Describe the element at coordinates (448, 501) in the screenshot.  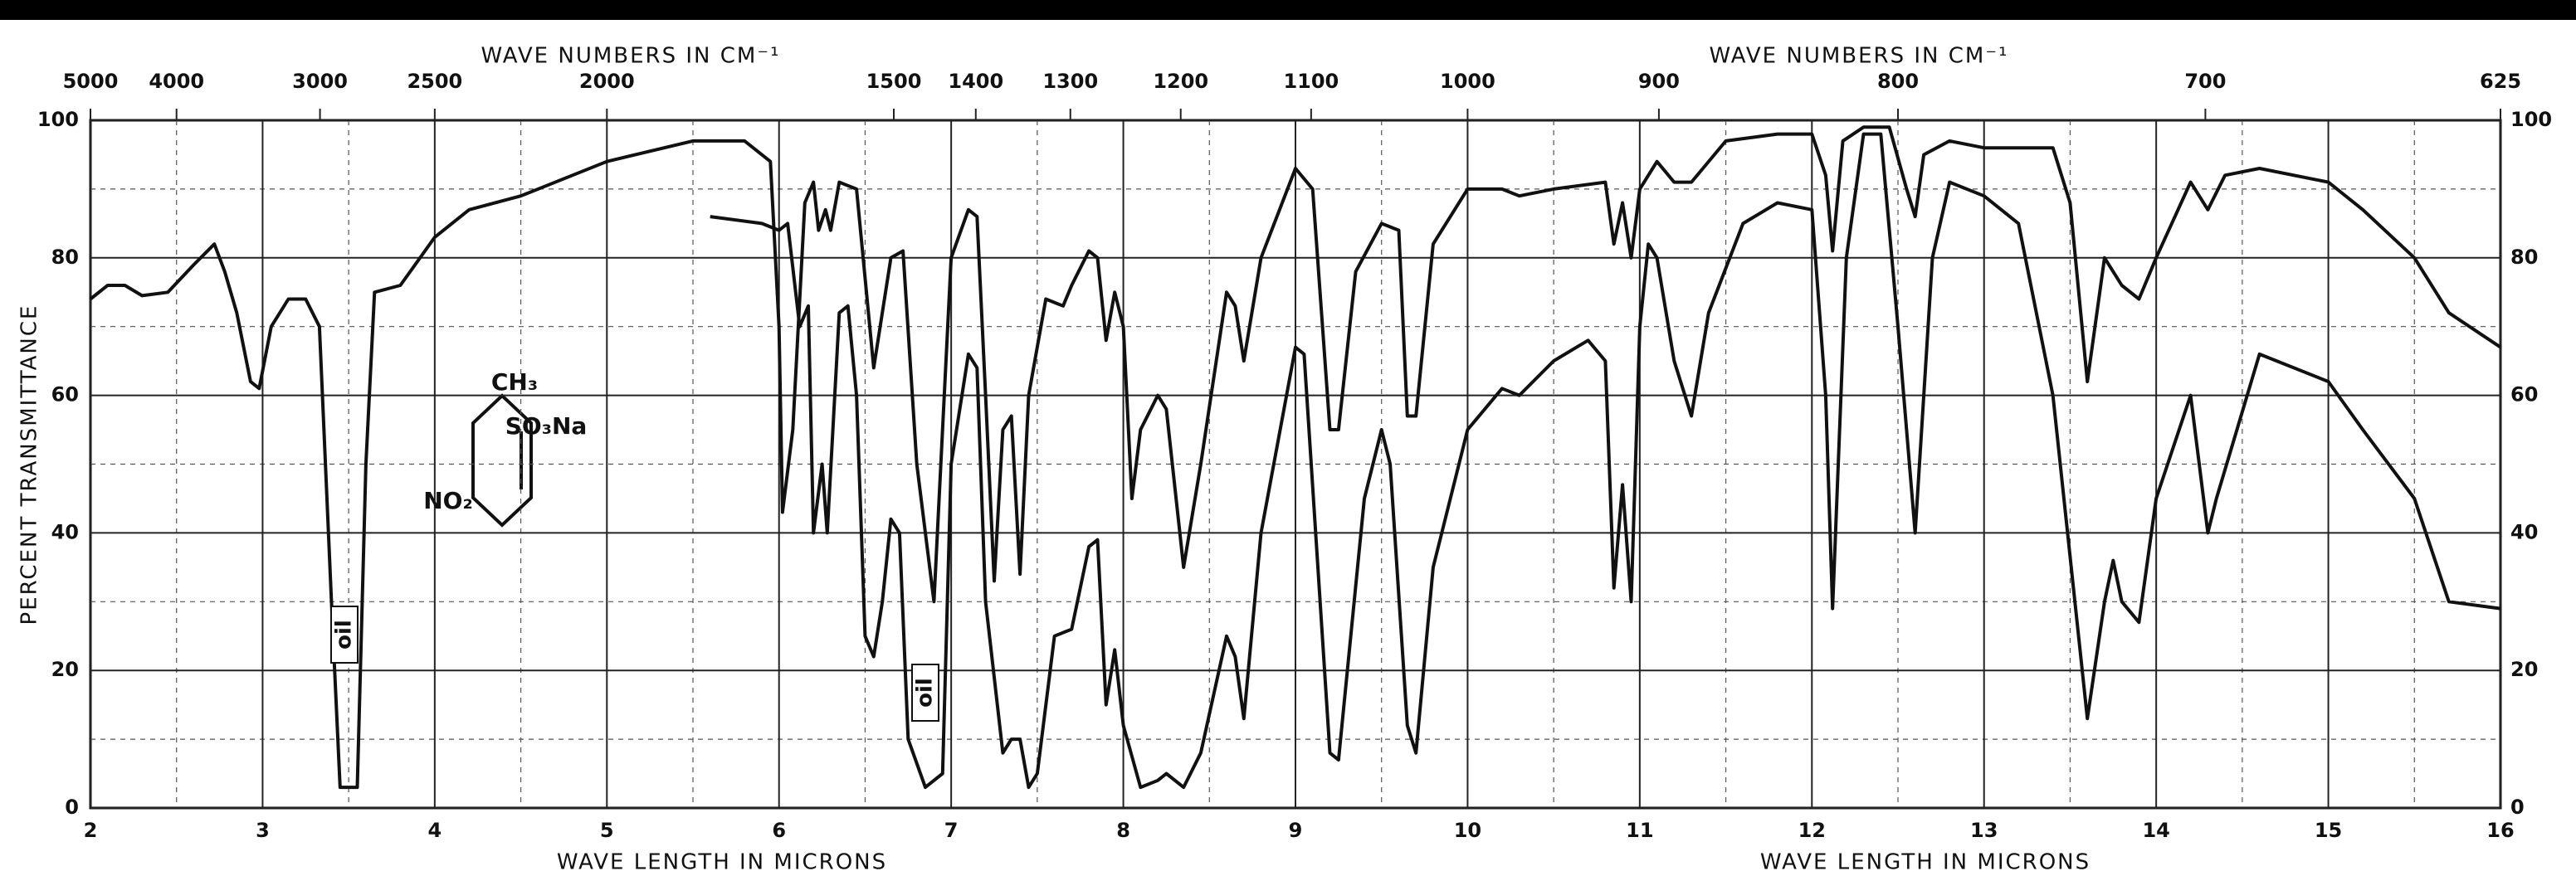
I see `annotation: NO₂` at that location.